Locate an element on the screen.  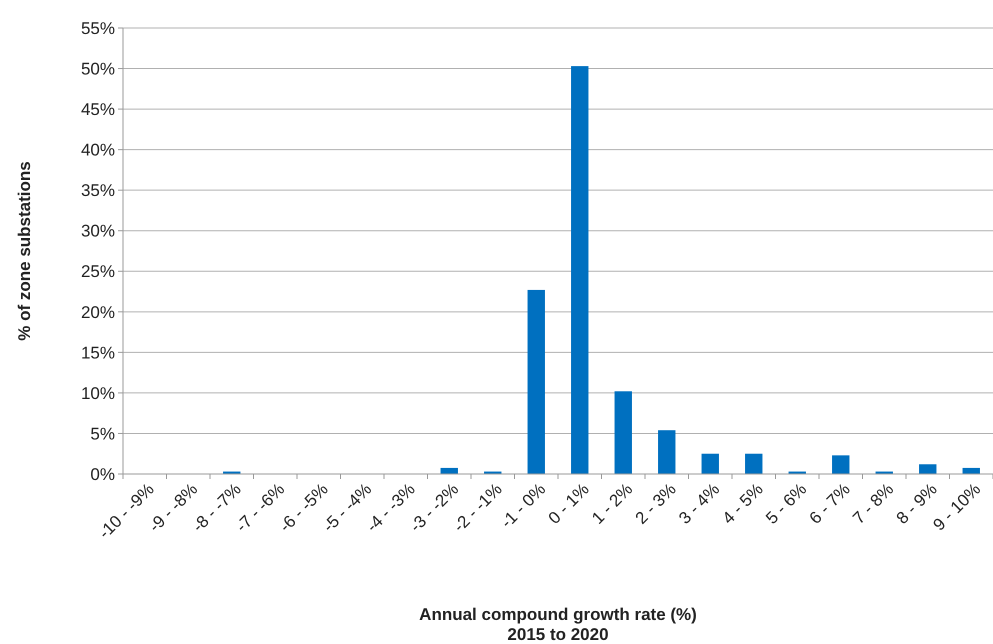
y-tick-label: 40% is located at coordinates (97, 150).